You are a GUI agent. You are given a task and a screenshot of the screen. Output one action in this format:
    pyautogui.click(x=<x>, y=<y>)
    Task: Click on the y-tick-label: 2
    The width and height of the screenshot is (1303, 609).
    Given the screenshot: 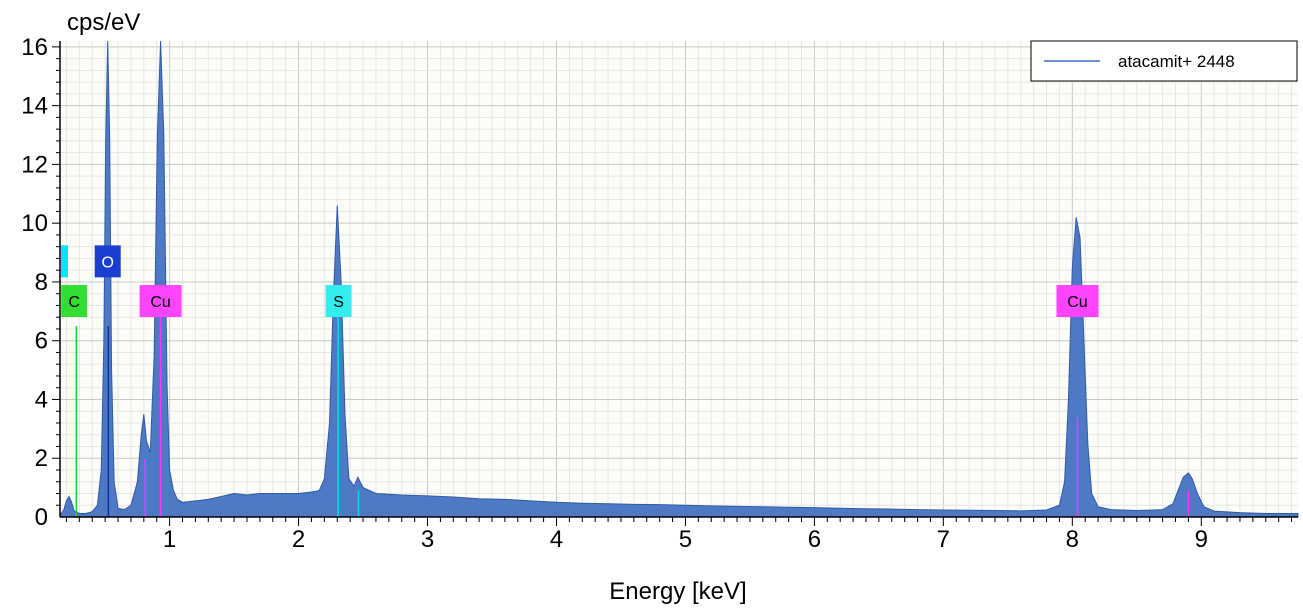 What is the action you would take?
    pyautogui.click(x=41, y=458)
    